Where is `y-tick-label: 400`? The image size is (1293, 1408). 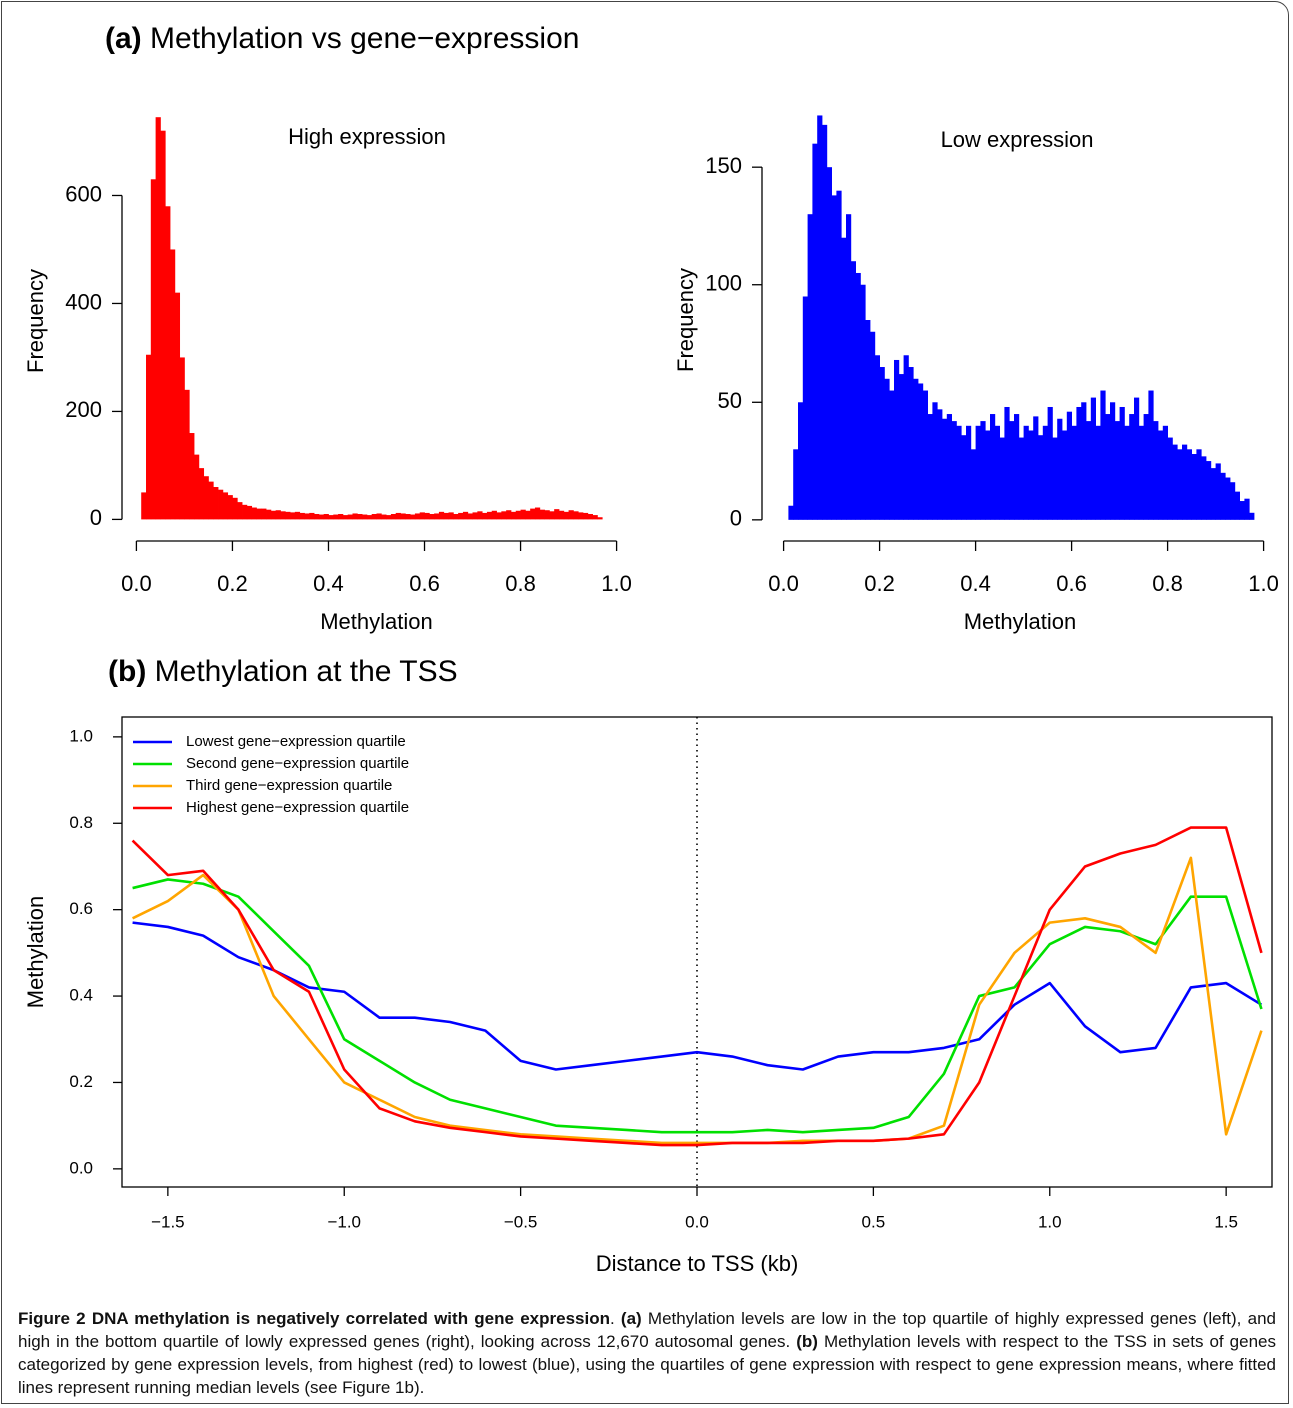
y-tick-label: 400 is located at coordinates (83, 301).